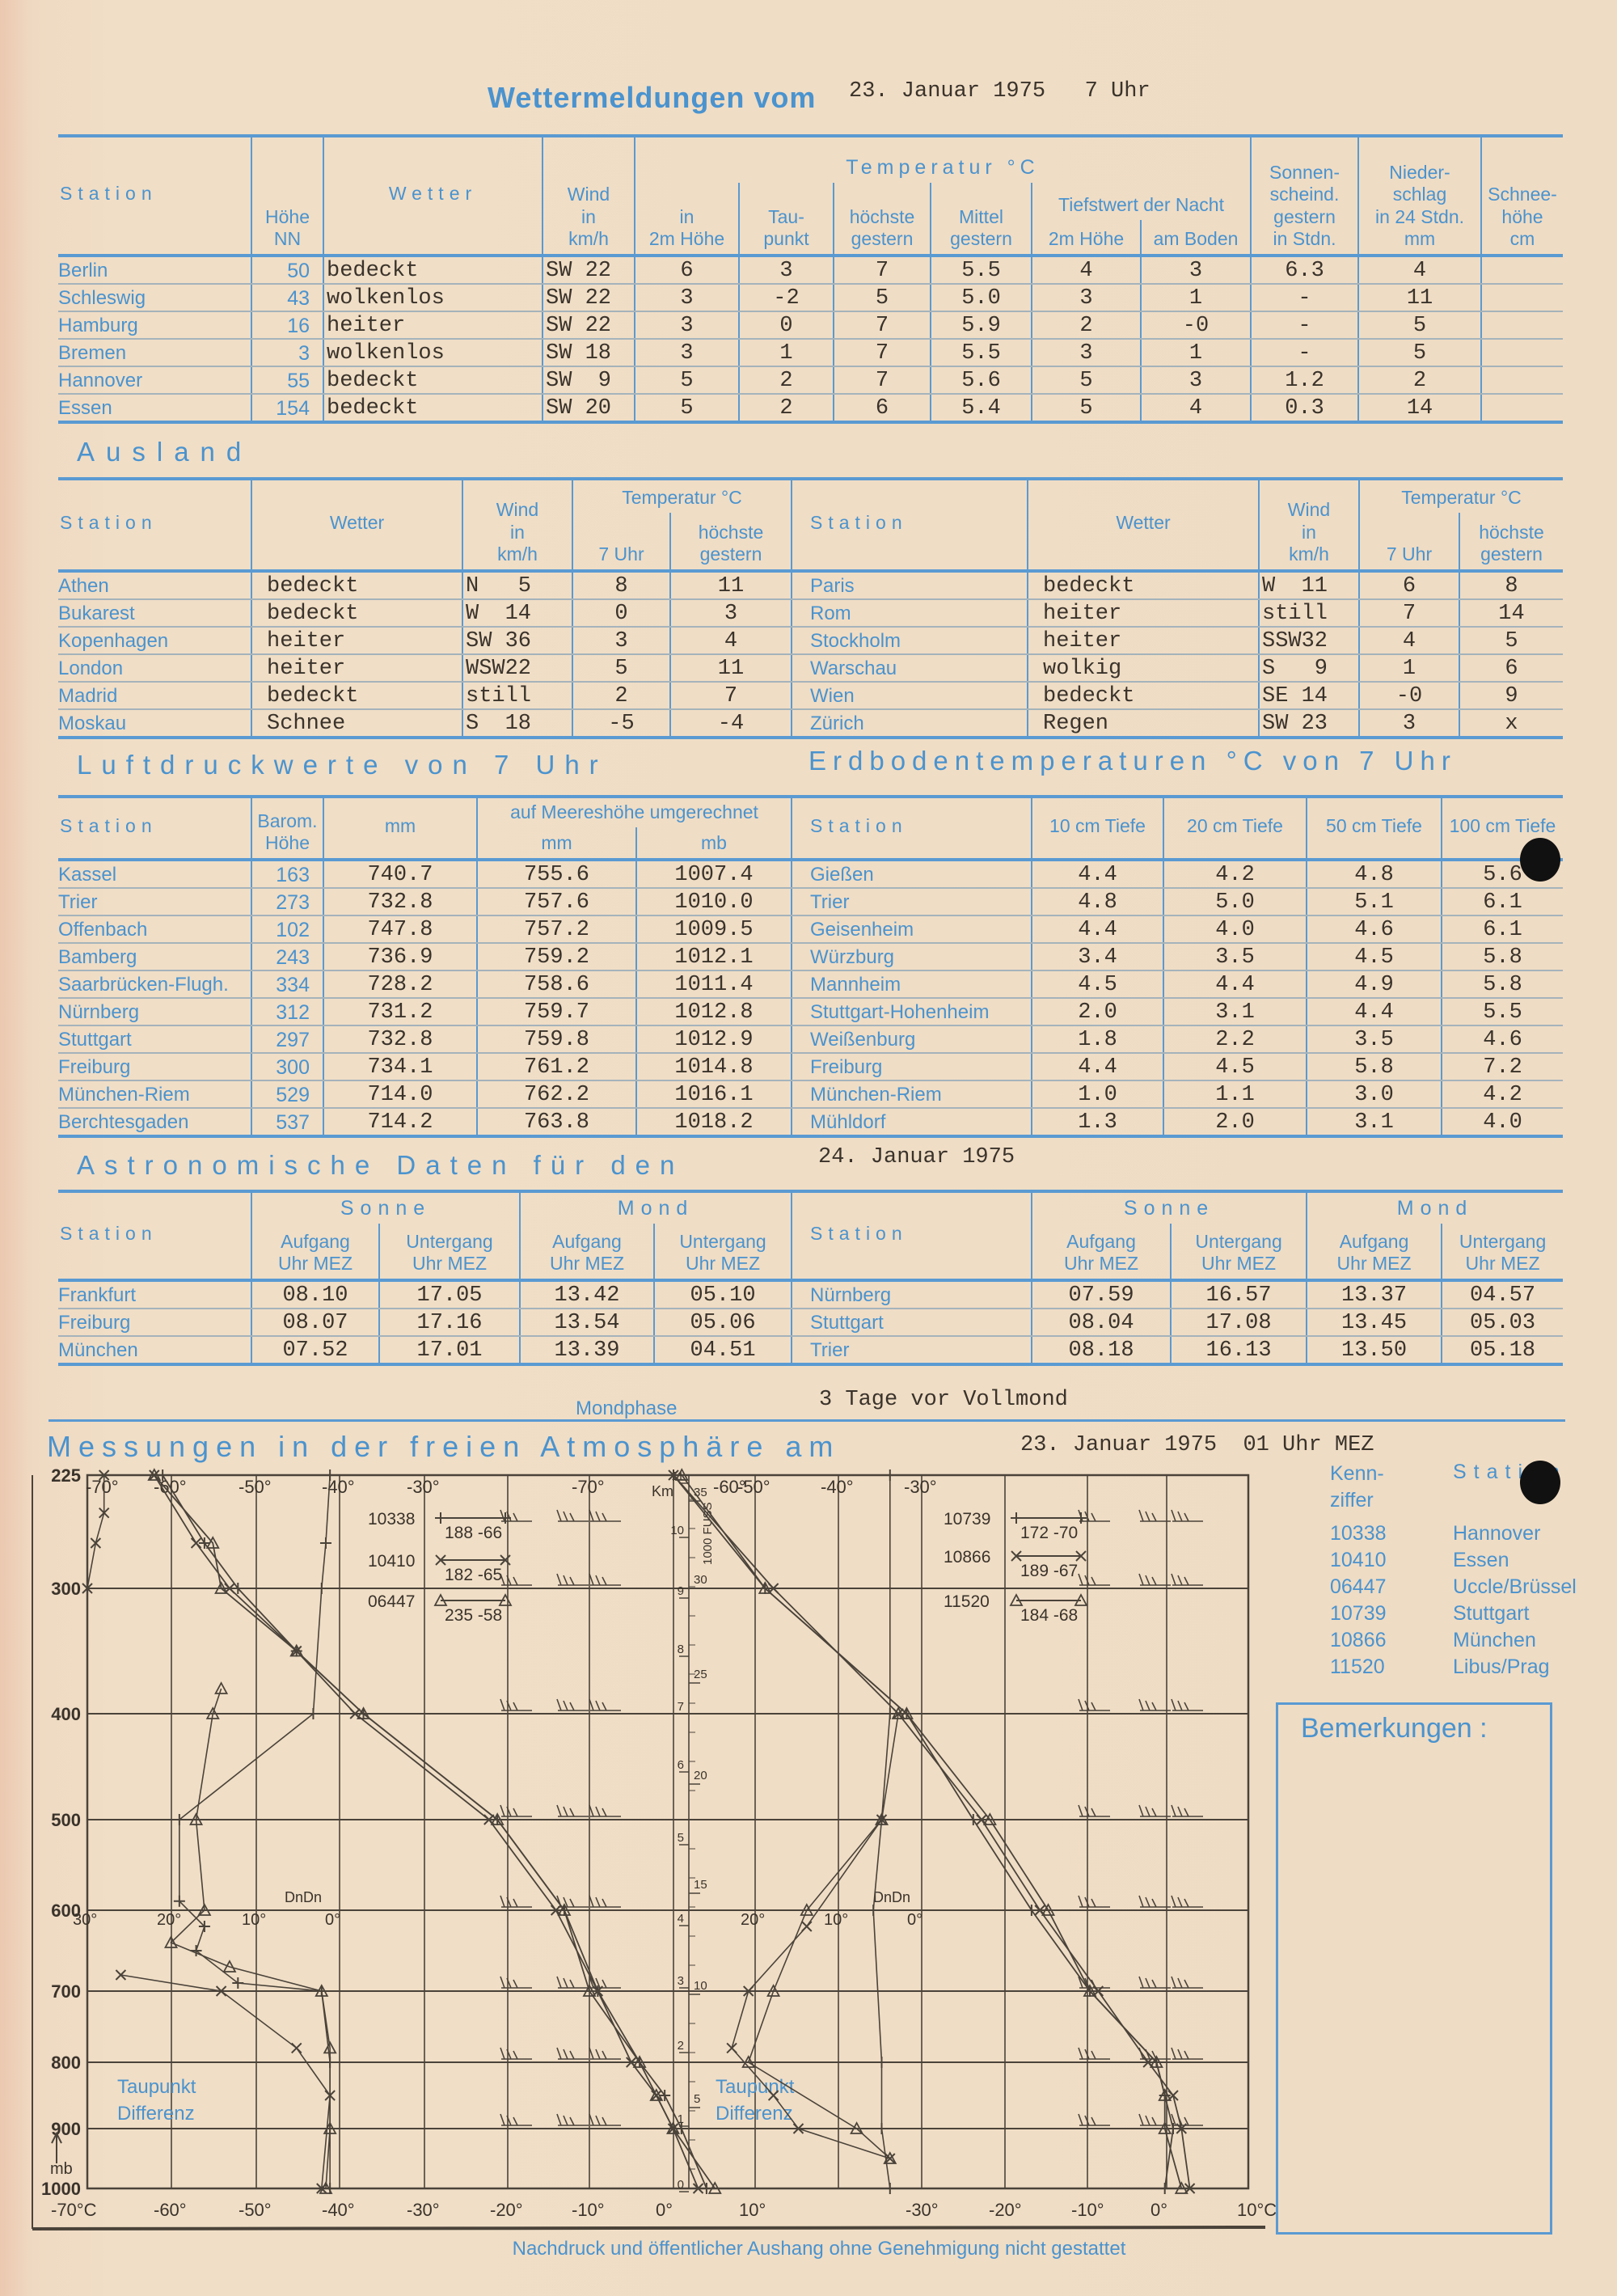  What do you see at coordinates (1238, 1294) in the screenshot?
I see `sunset: 16.57` at bounding box center [1238, 1294].